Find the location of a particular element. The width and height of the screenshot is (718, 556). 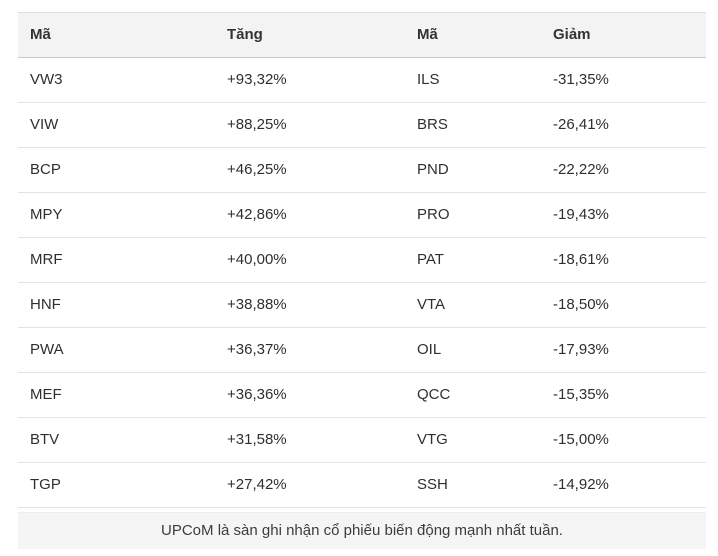

gainer-code: TGP is located at coordinates (116, 485).